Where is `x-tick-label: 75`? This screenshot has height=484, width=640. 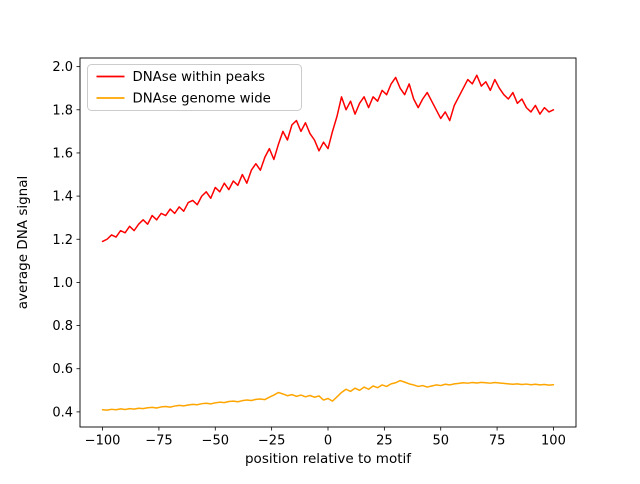 x-tick-label: 75 is located at coordinates (497, 441).